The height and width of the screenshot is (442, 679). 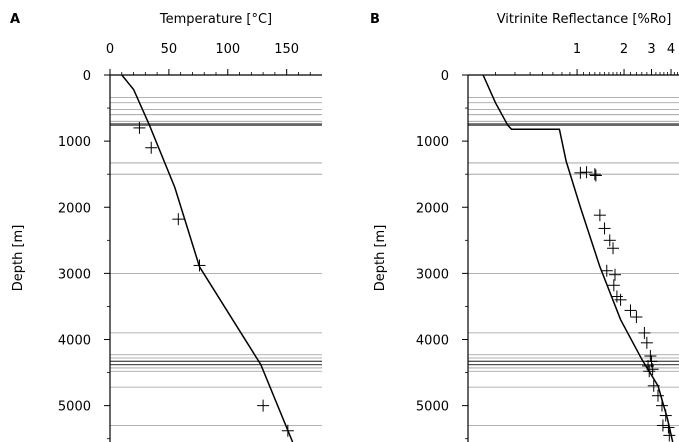 I want to click on x-tick-label: 2, so click(x=624, y=49).